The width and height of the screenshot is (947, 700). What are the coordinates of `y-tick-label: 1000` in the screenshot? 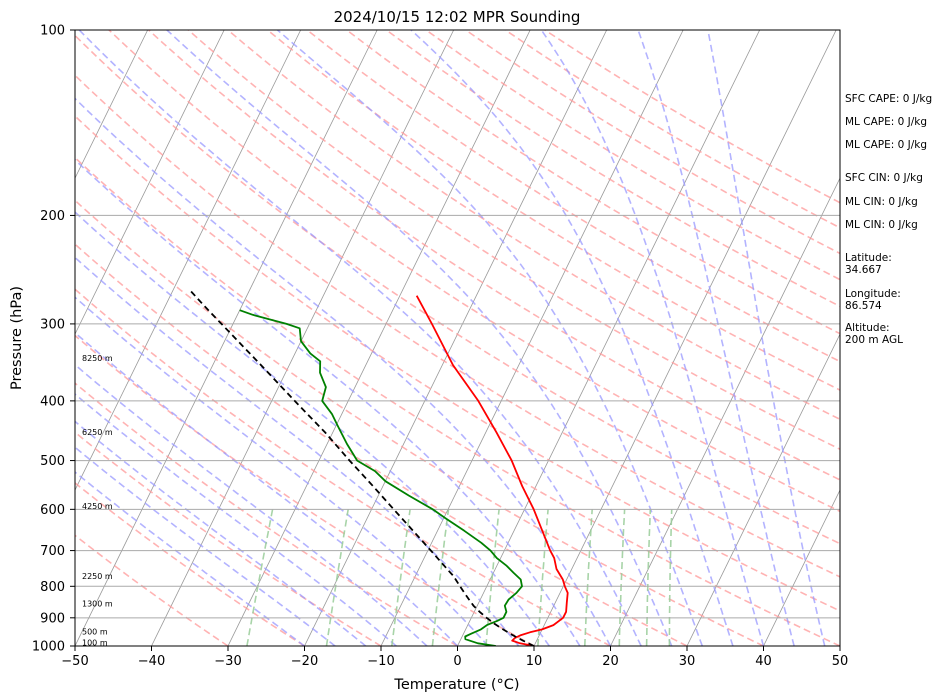 It's located at (48, 647).